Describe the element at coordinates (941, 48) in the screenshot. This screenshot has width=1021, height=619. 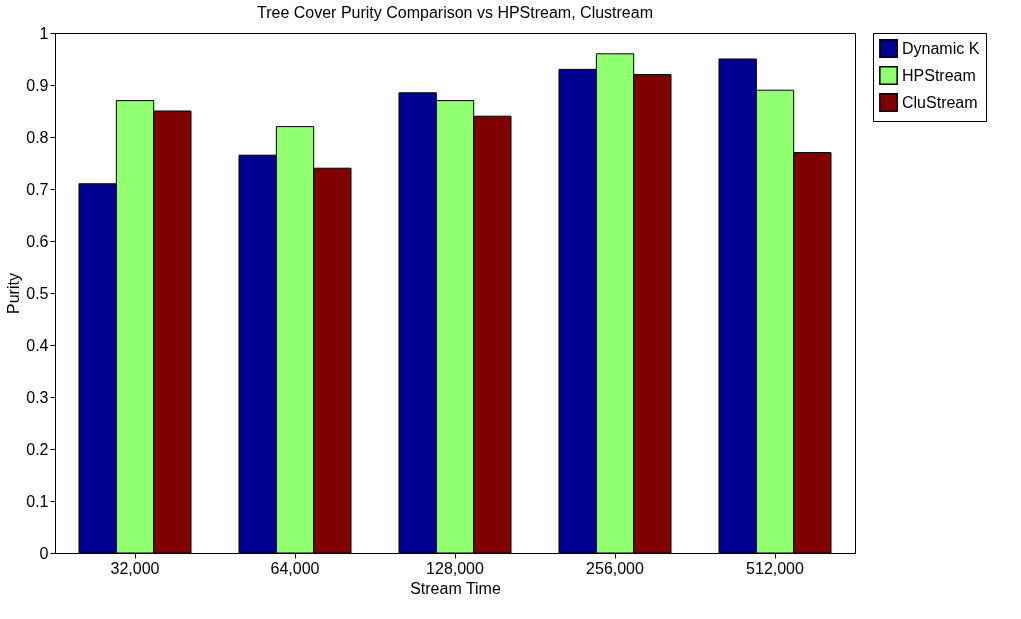
I see `legend-label: Dynamic K` at that location.